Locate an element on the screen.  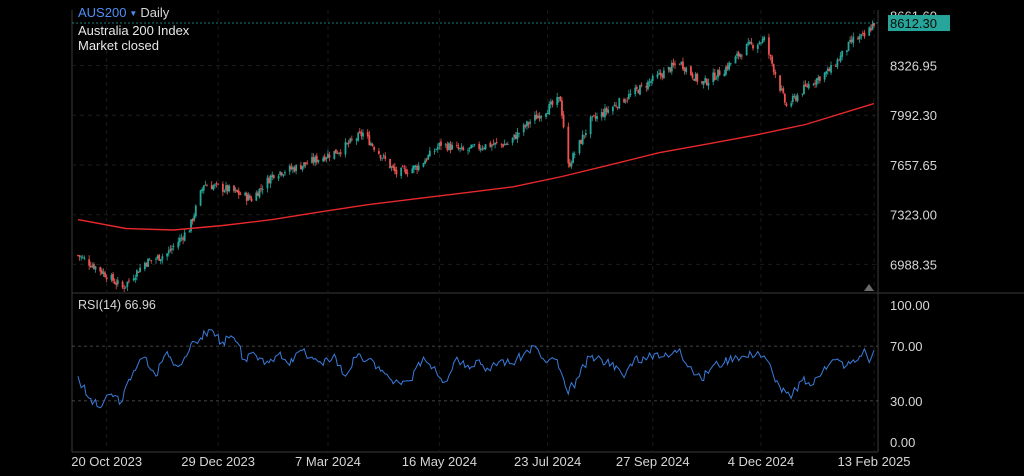
timeframe-label: Daily is located at coordinates (155, 12).